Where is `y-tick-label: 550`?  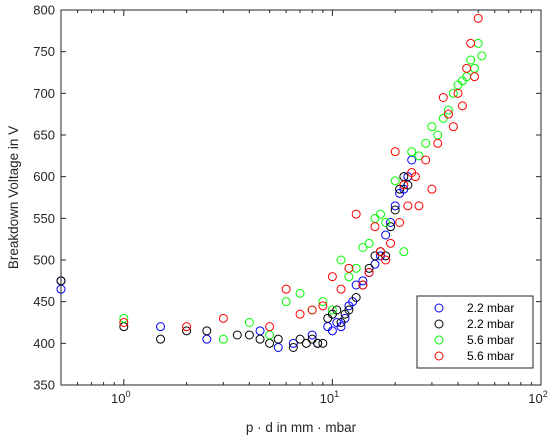 y-tick-label: 550 is located at coordinates (44, 218).